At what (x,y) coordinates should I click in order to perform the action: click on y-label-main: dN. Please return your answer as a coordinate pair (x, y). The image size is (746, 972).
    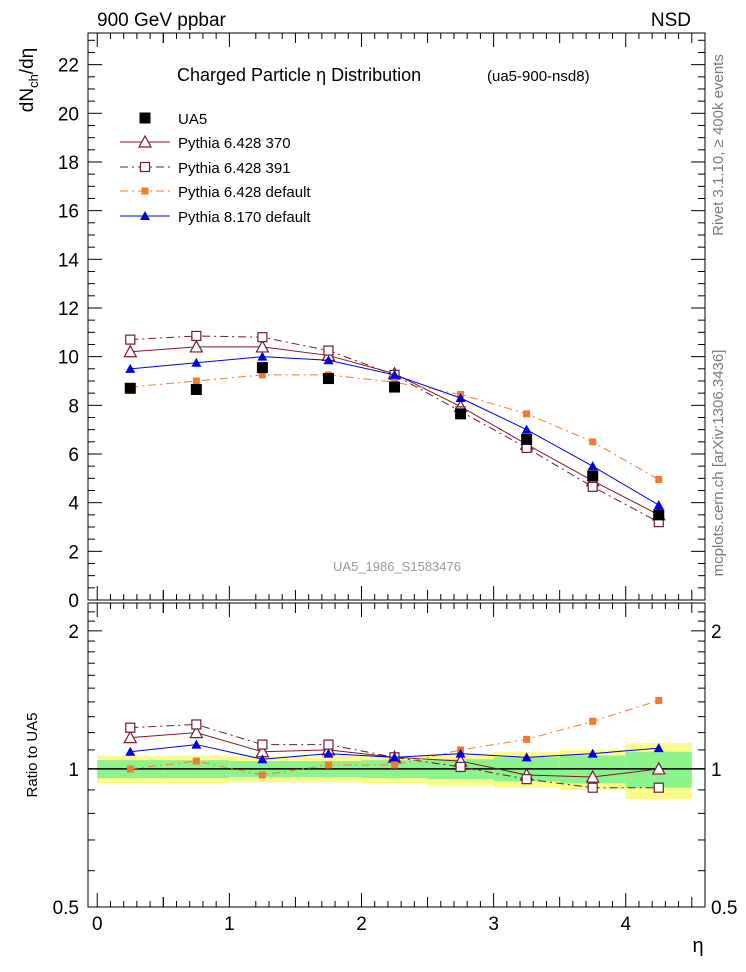
    Looking at the image, I should click on (27, 100).